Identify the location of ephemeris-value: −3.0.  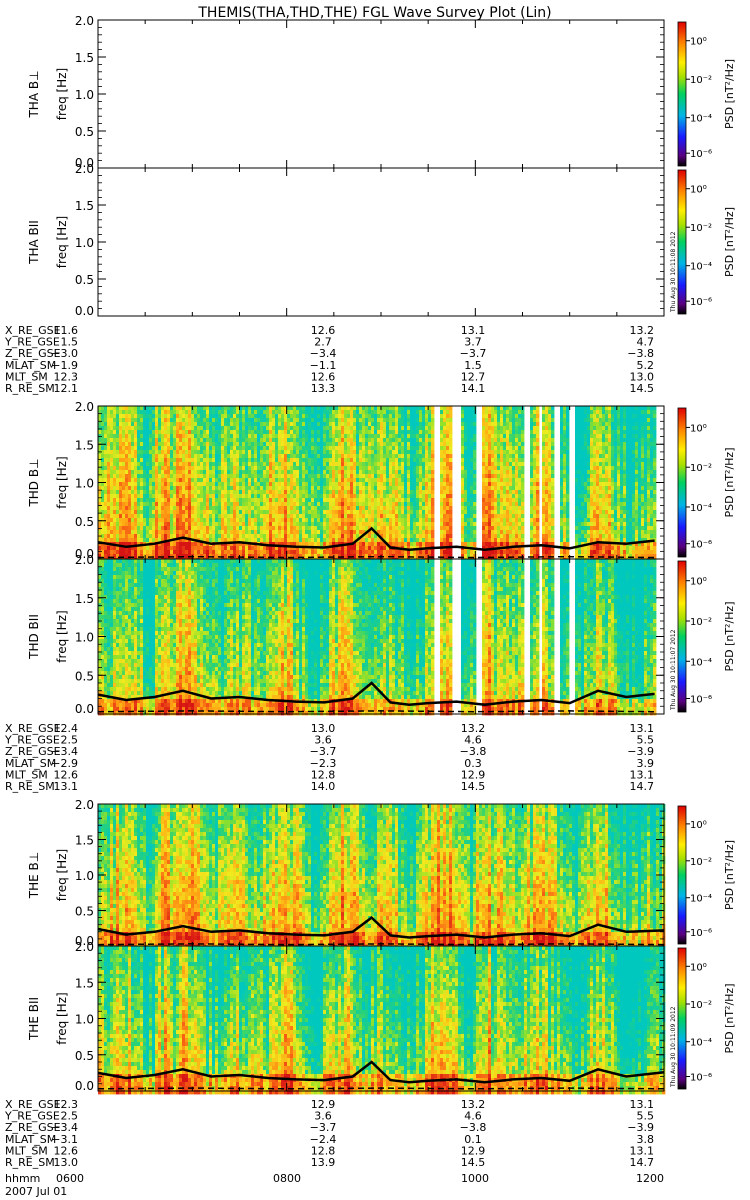
(64, 353).